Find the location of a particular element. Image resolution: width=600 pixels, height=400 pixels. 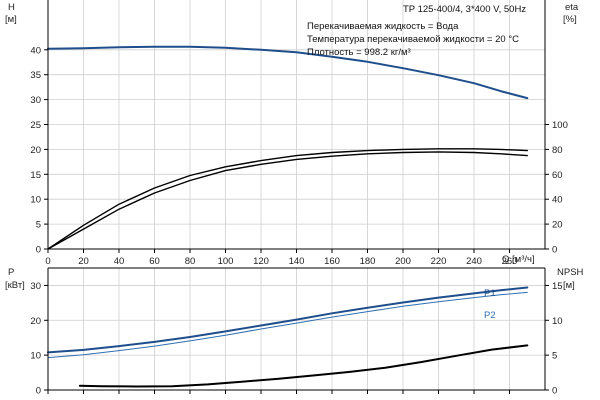

x-tick-label: 180 is located at coordinates (368, 261).